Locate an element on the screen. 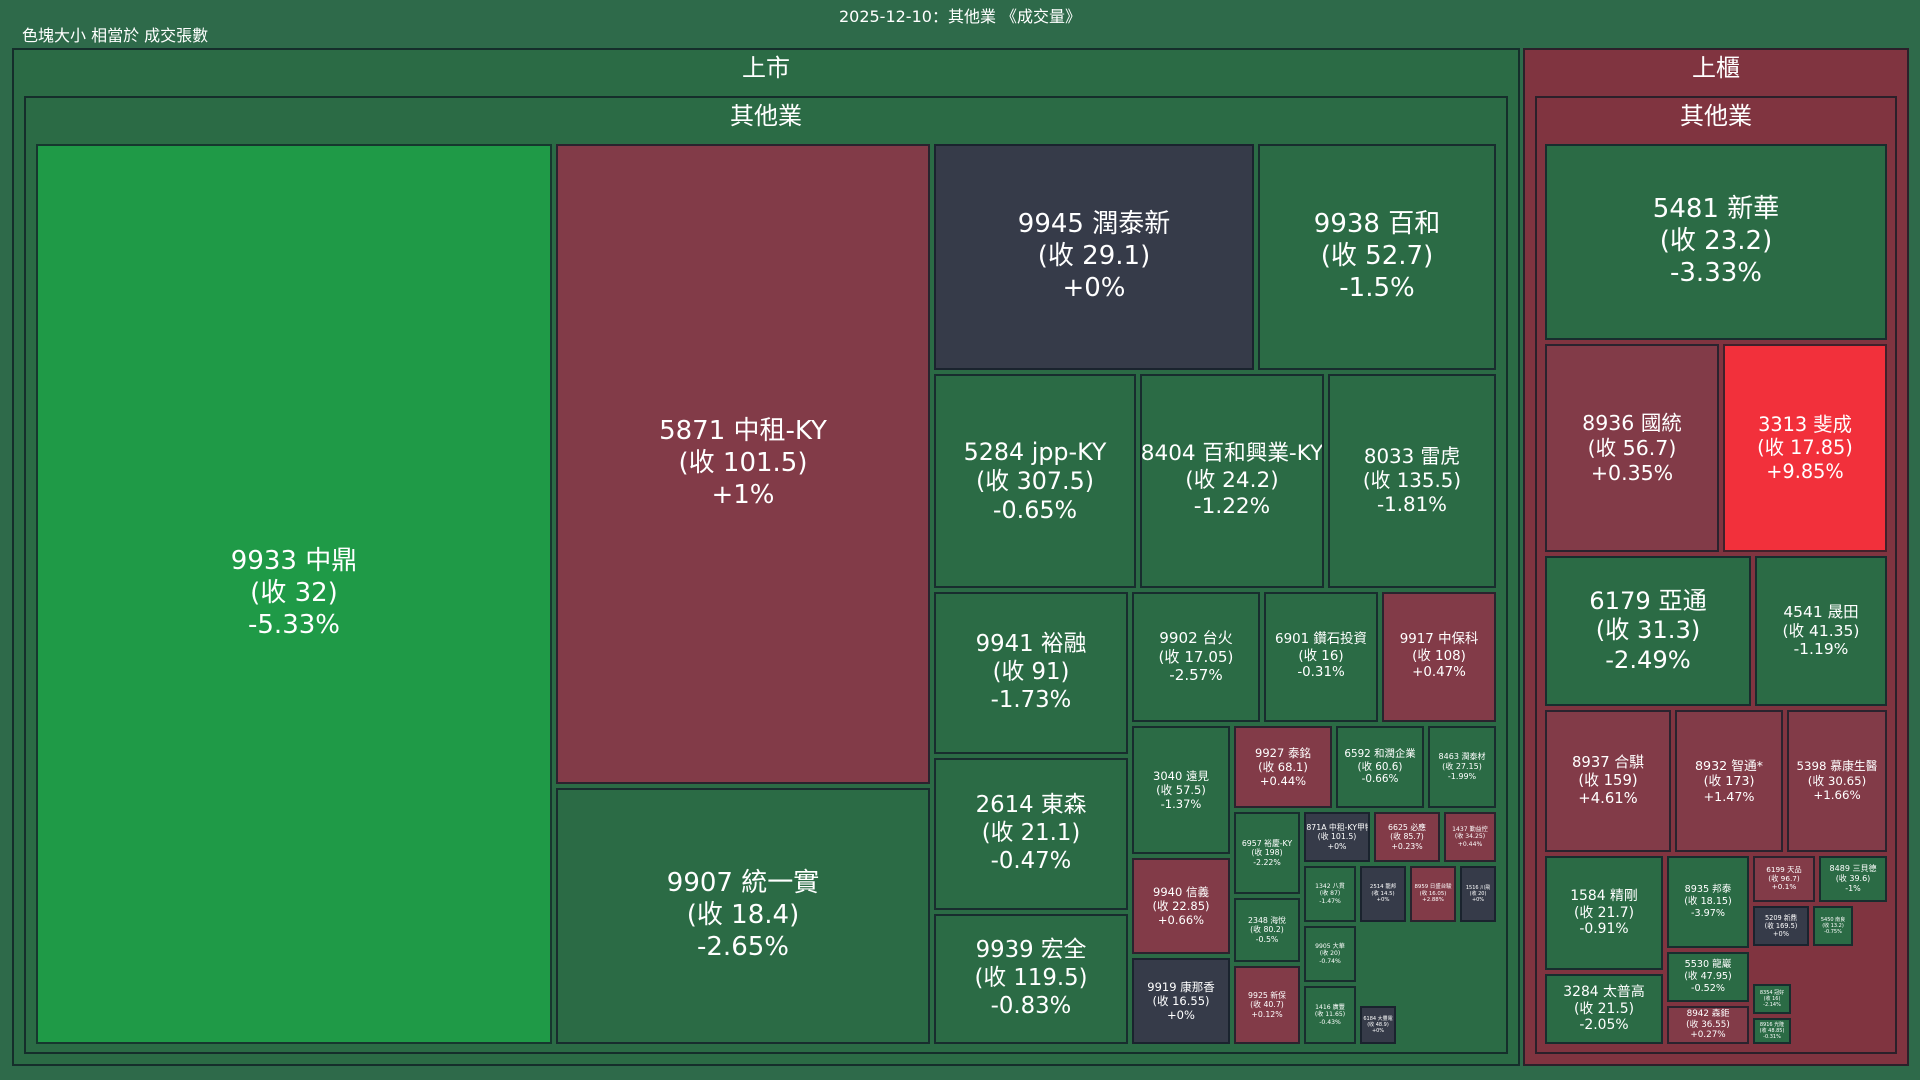 The height and width of the screenshot is (1080, 1920). stock-change: -1.5% is located at coordinates (1377, 287).